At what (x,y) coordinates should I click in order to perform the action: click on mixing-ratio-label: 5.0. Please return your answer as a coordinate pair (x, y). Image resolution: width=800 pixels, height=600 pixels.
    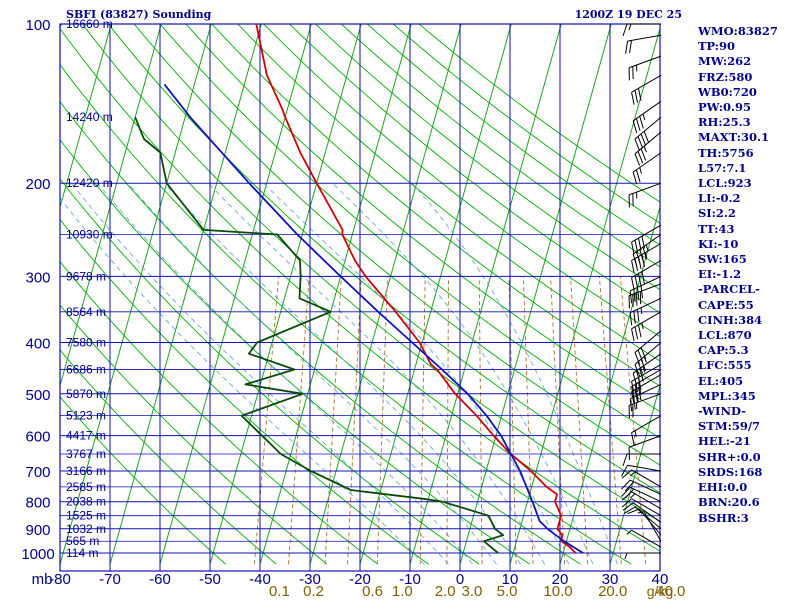
    Looking at the image, I should click on (507, 591).